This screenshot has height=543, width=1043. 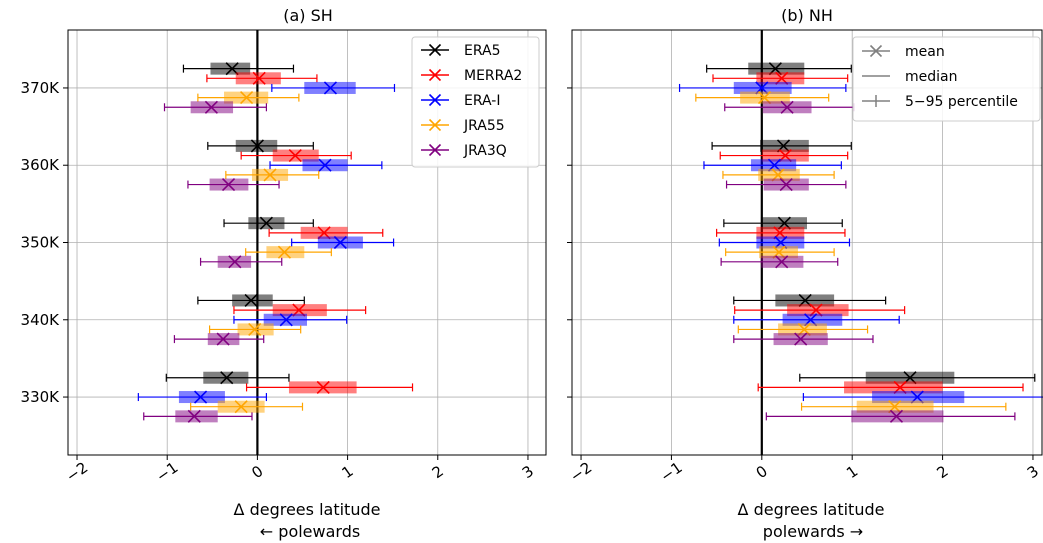 I want to click on panel-title: (b) NH, so click(x=807, y=15).